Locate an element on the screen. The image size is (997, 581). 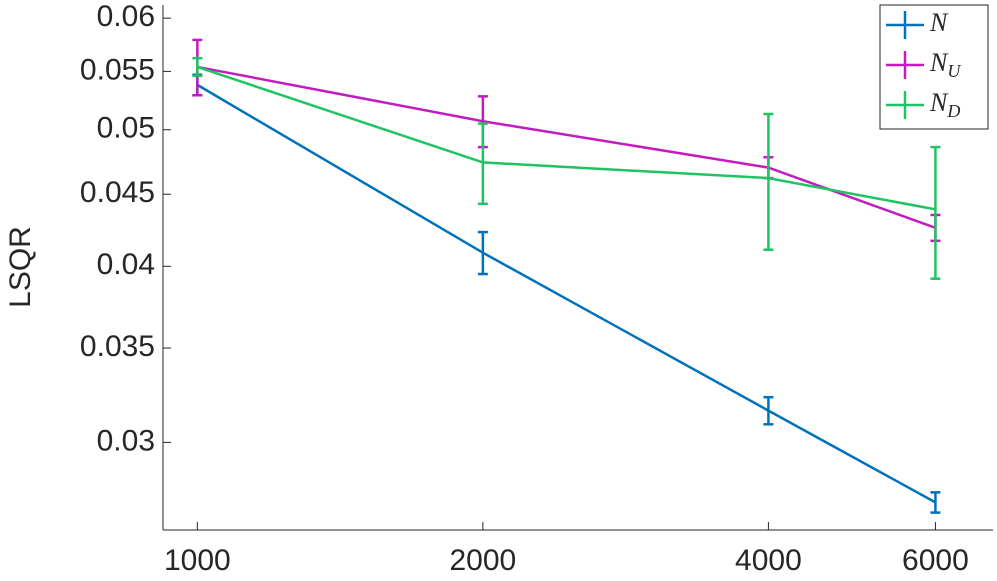
legend-label: ND is located at coordinates (944, 104).